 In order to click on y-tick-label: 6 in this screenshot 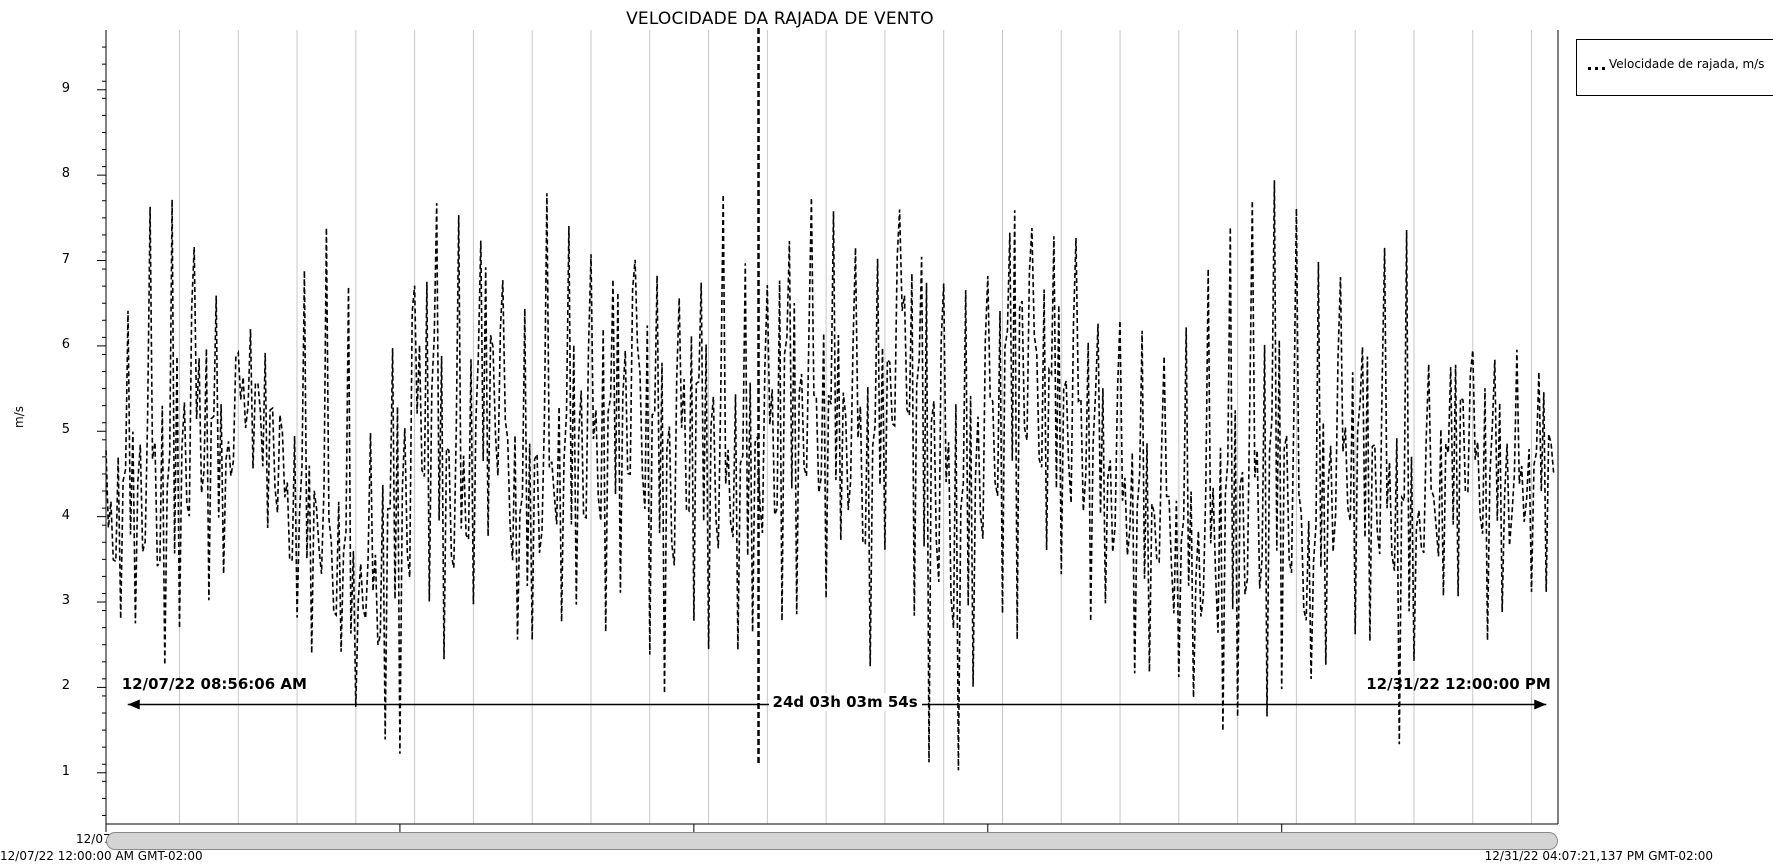, I will do `click(65, 344)`.